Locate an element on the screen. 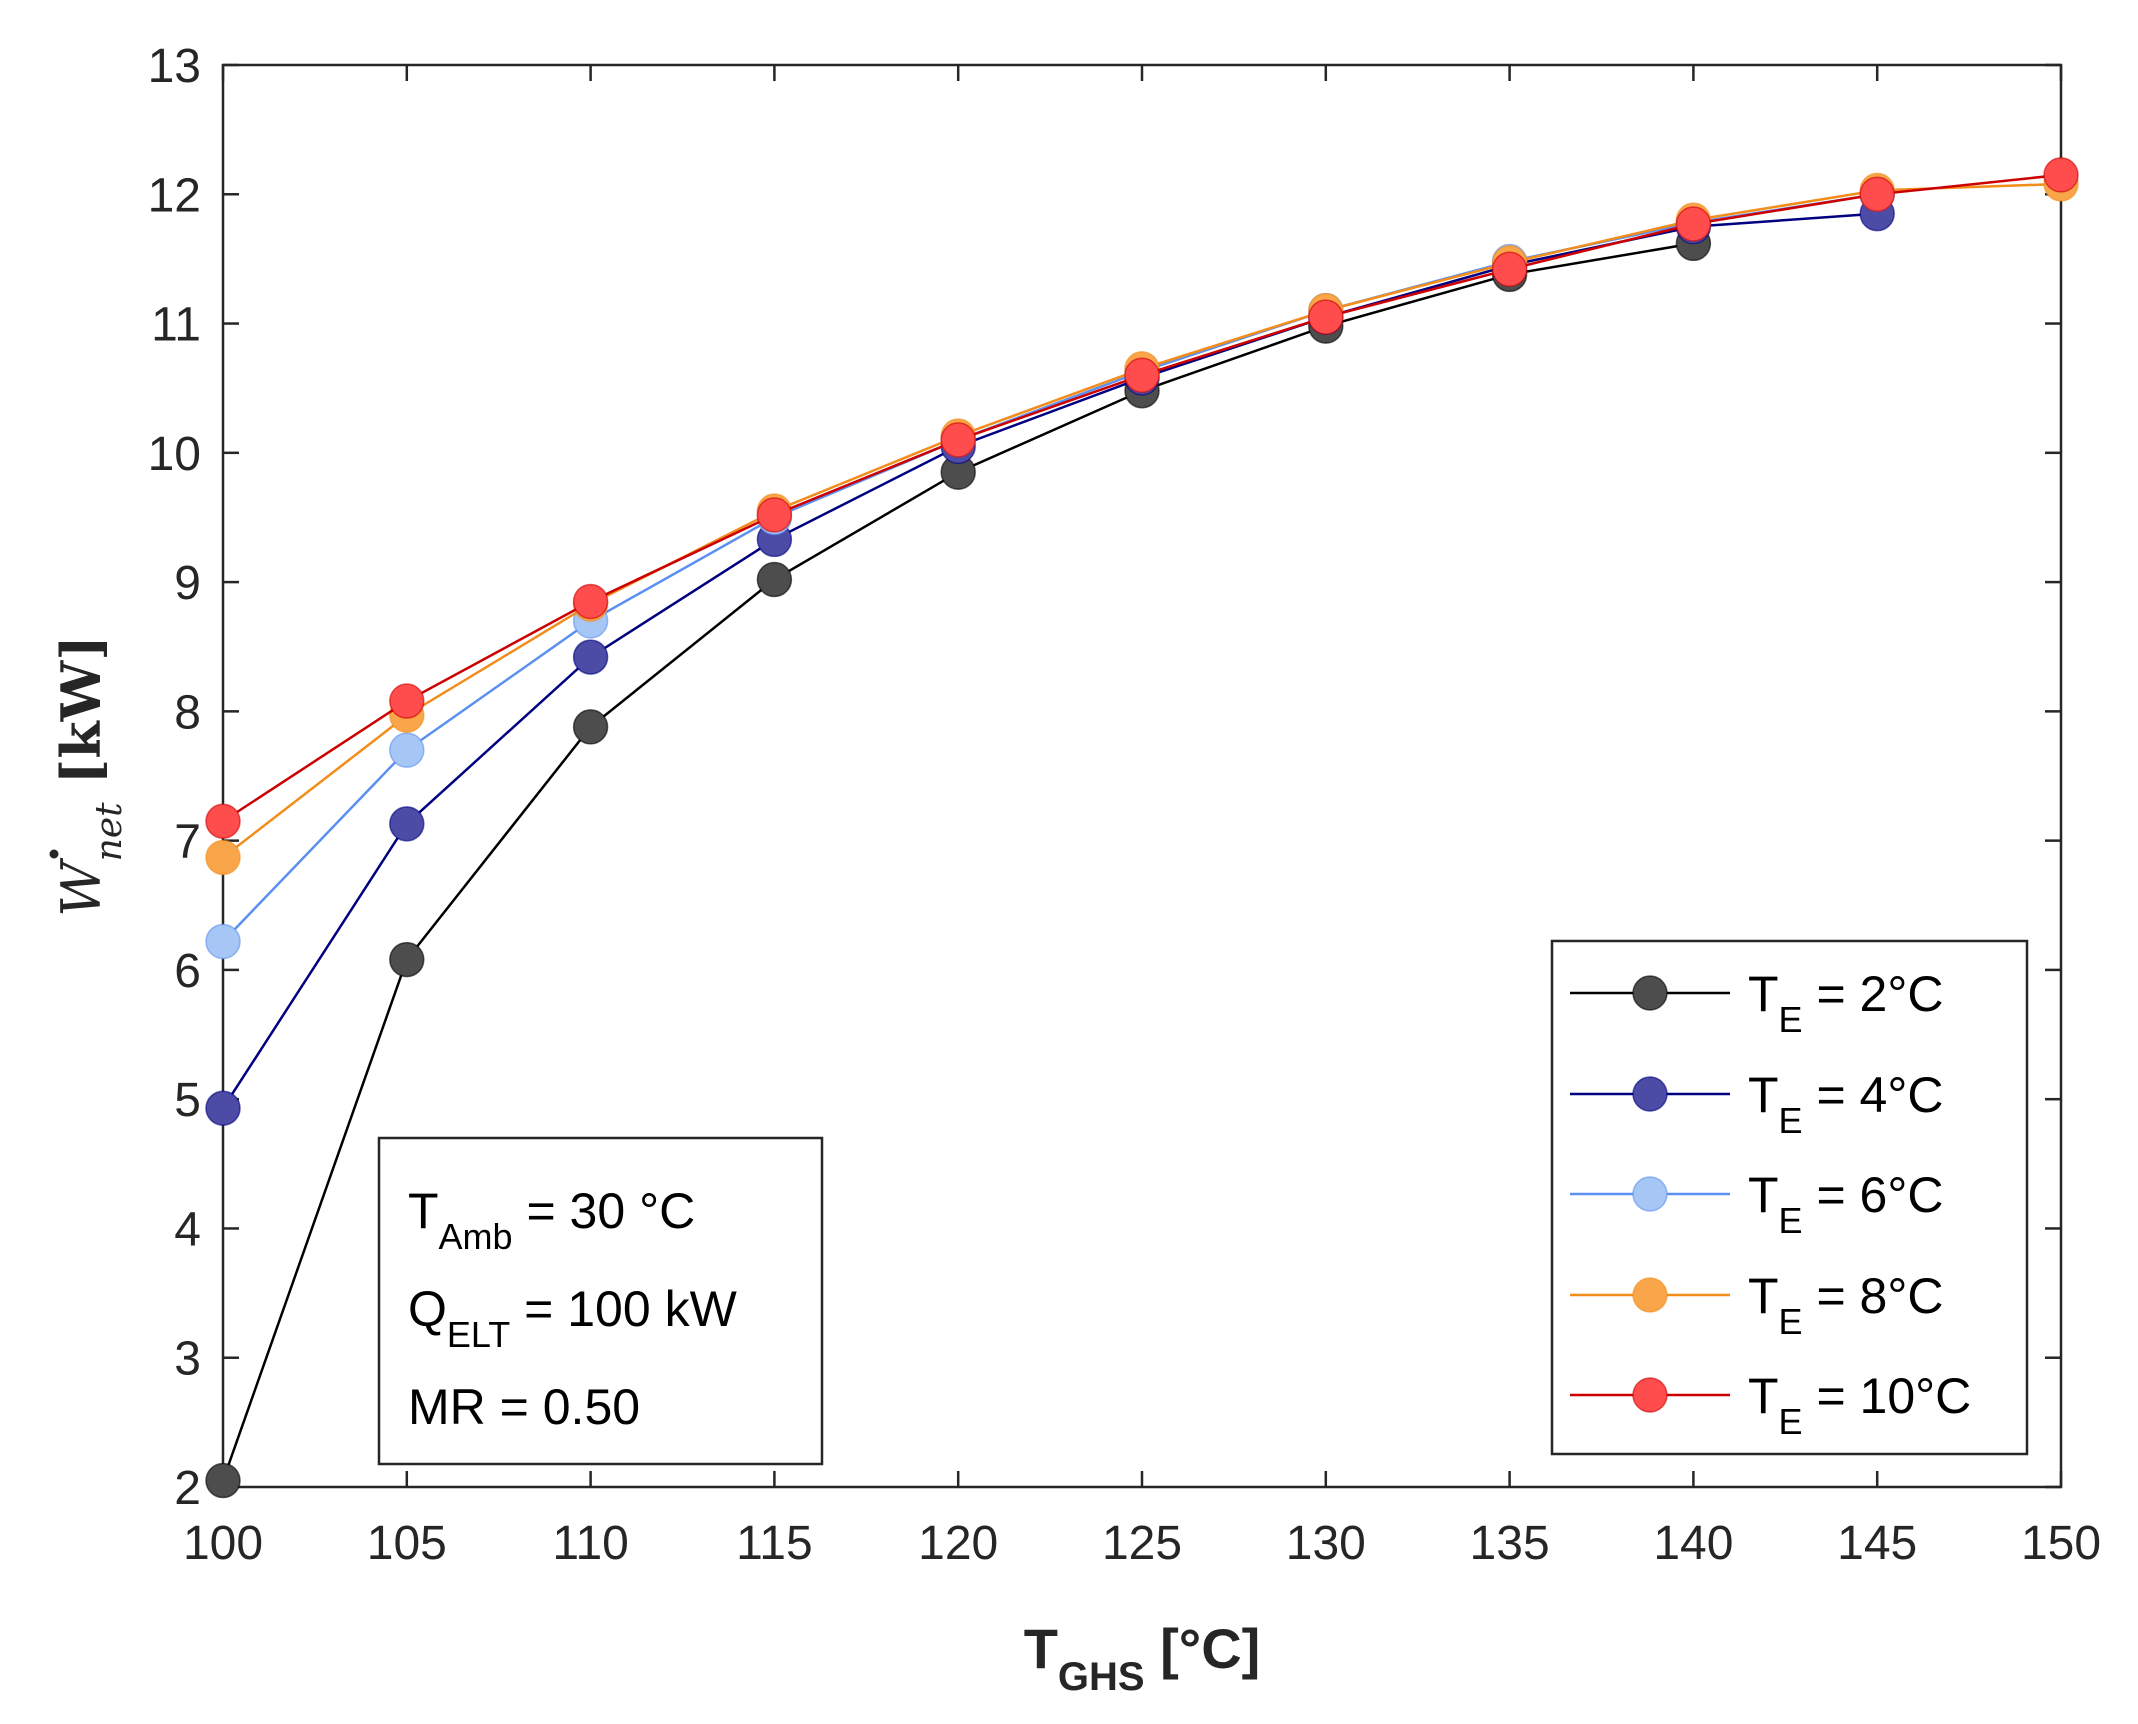 This screenshot has height=1724, width=2138. legend-label: TE = 10°C is located at coordinates (1859, 1405).